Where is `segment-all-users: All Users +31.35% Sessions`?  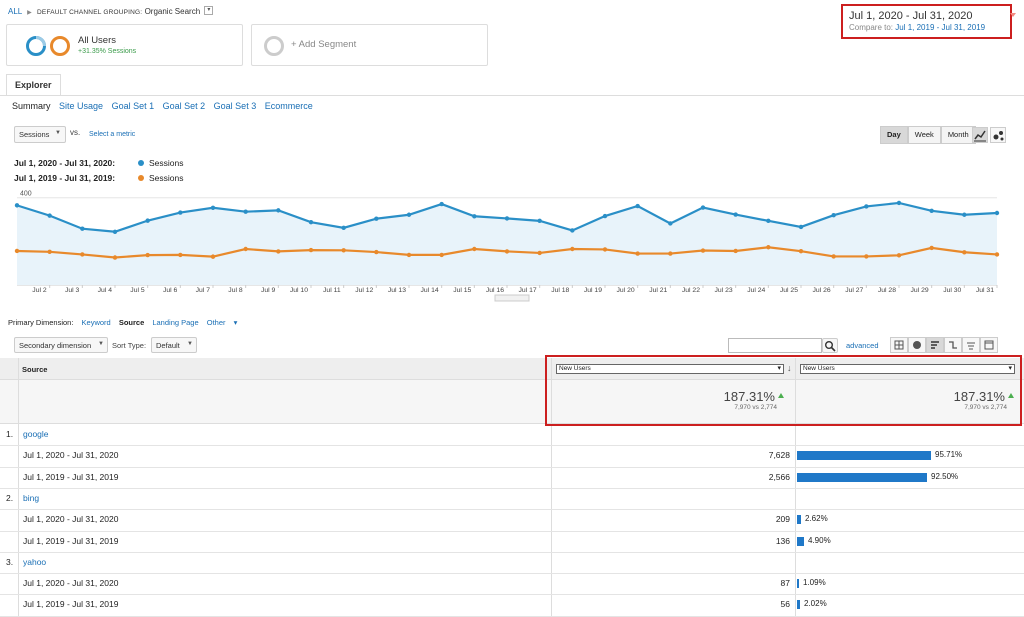
segment-all-users: All Users +31.35% Sessions is located at coordinates (124, 45).